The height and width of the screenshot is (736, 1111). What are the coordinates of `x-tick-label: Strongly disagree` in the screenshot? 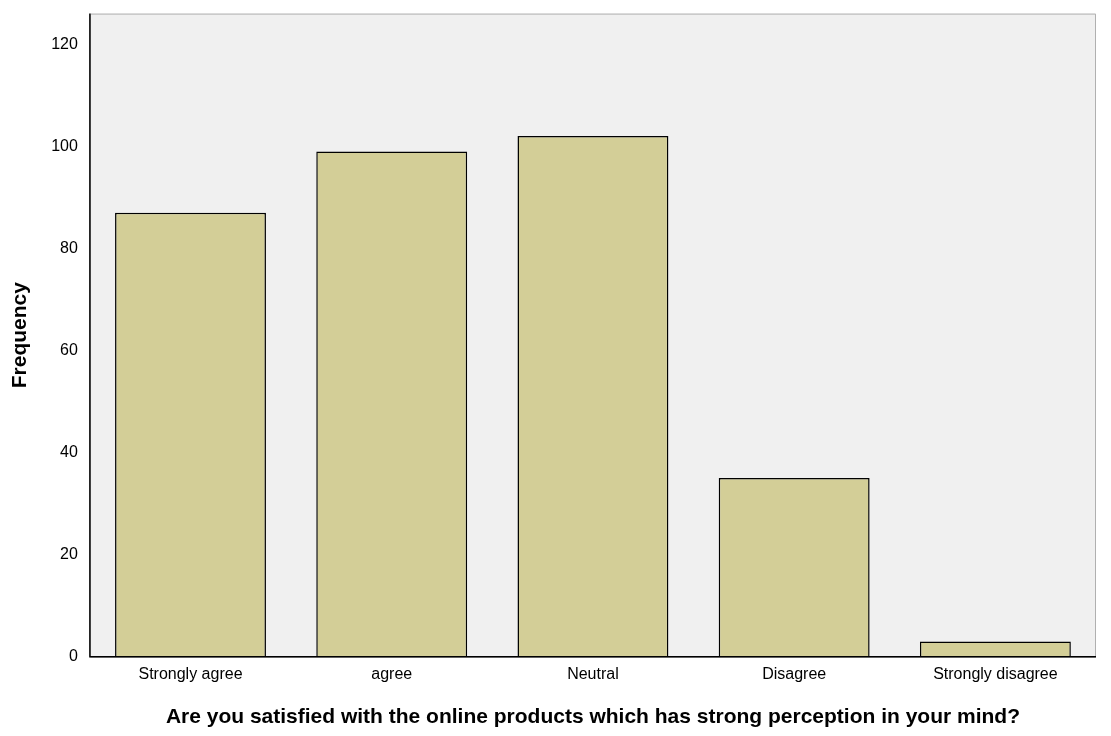 It's located at (995, 673).